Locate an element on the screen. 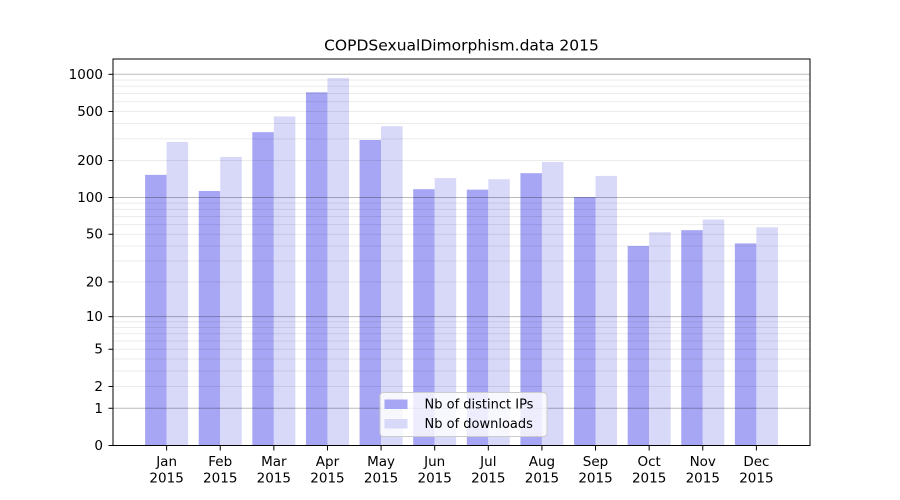 Image resolution: width=900 pixels, height=500 pixels. x-tick-label-month: Jul is located at coordinates (487, 462).